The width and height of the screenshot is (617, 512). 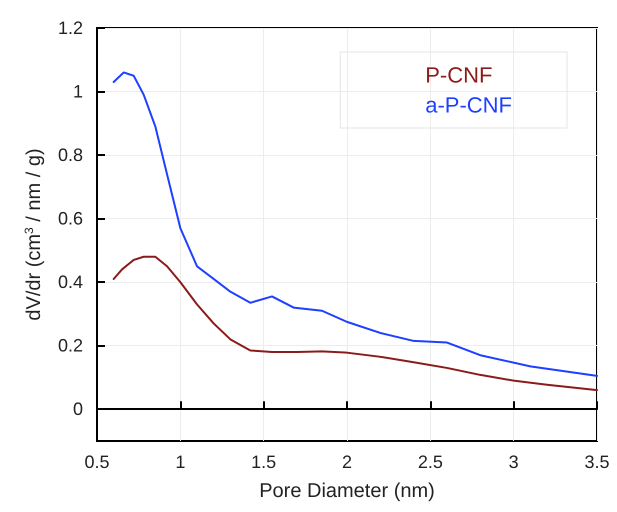 I want to click on y-tick-label: 0.8, so click(x=70, y=155).